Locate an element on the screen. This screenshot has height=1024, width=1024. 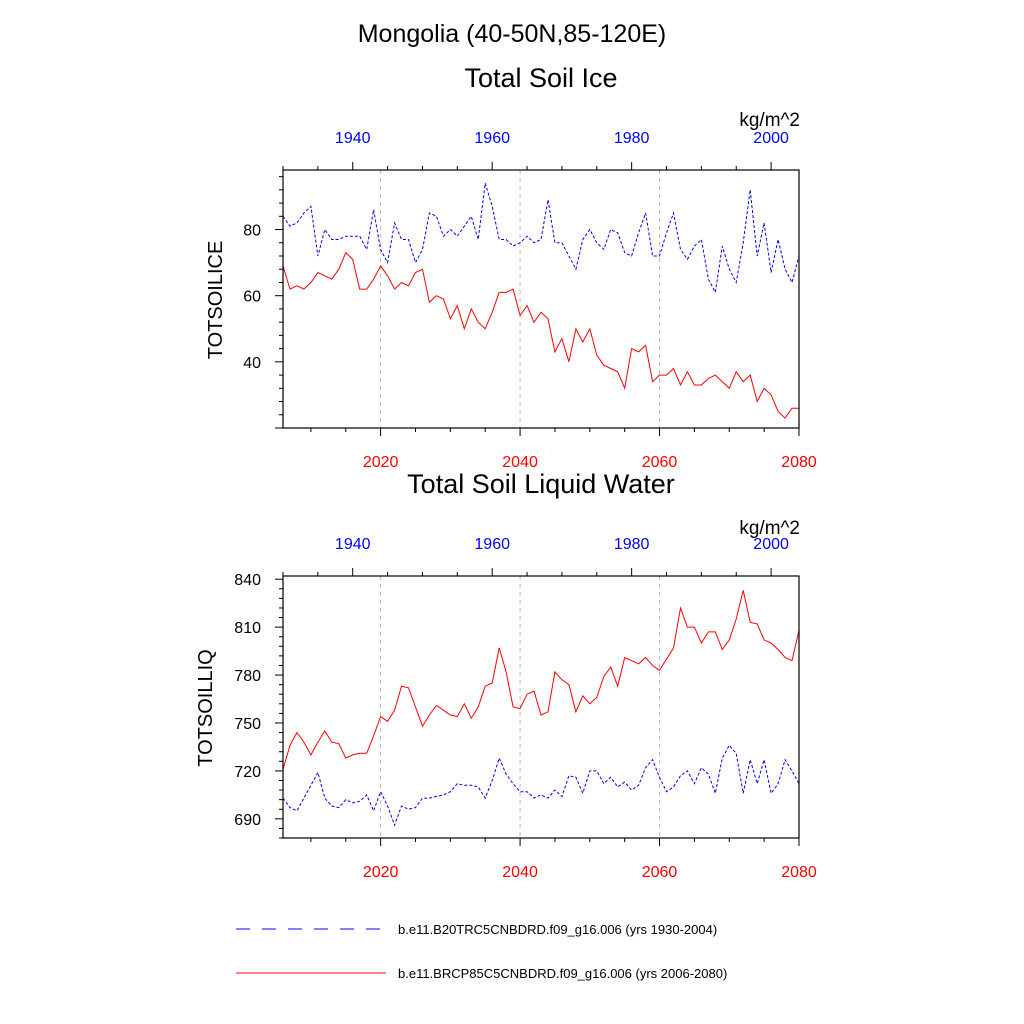
y-axis-label: TOTSOILICE is located at coordinates (216, 300).